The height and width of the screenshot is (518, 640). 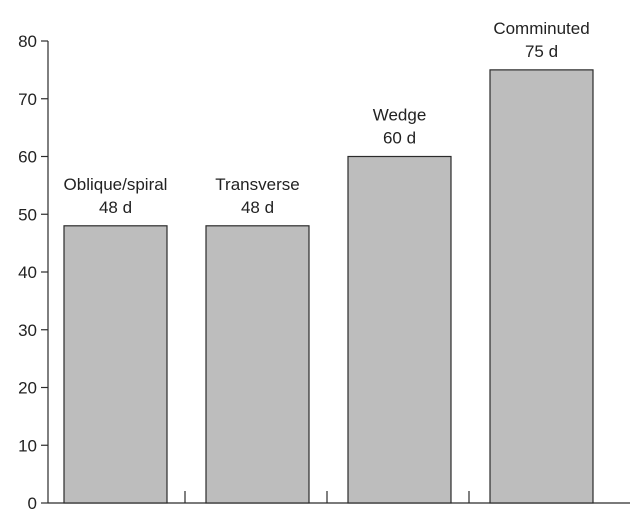 What do you see at coordinates (27, 330) in the screenshot?
I see `y-tick-label: 30` at bounding box center [27, 330].